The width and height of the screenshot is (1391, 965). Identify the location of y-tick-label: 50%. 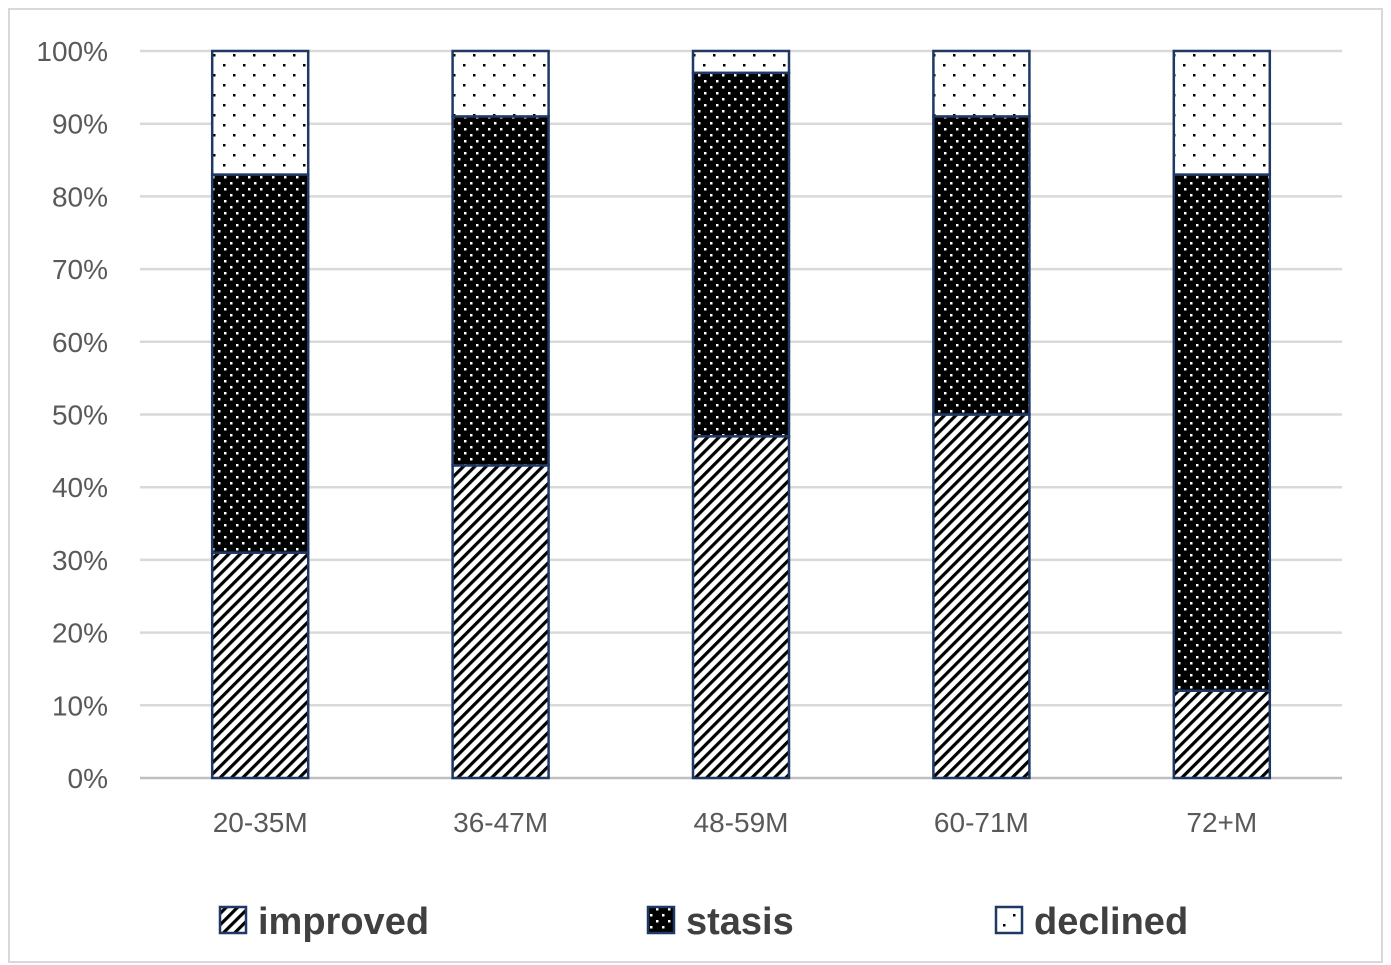
(80, 415).